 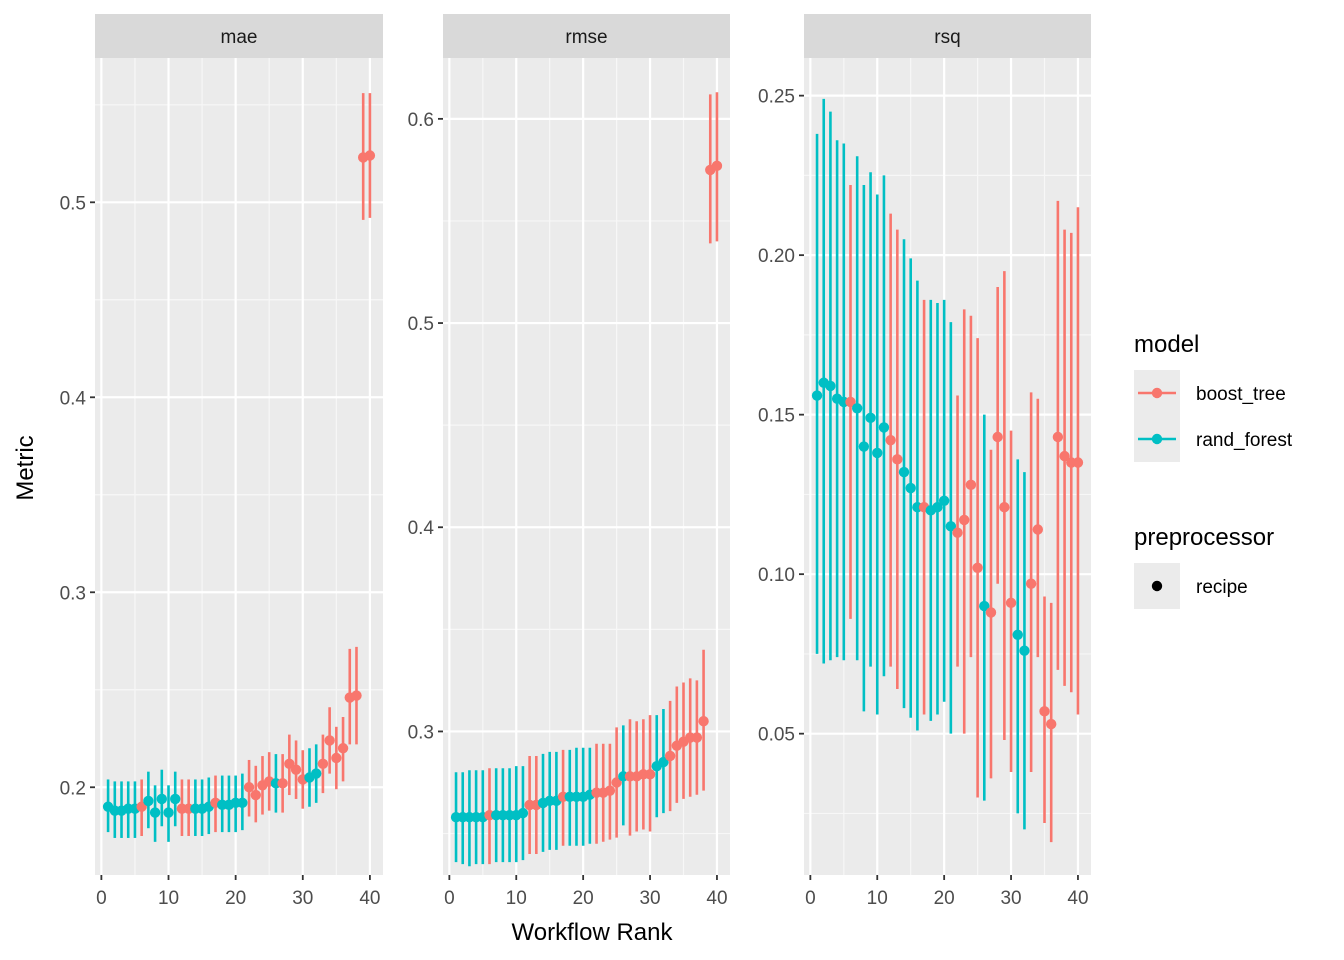 What do you see at coordinates (1204, 537) in the screenshot?
I see `legend-title: preprocessor` at bounding box center [1204, 537].